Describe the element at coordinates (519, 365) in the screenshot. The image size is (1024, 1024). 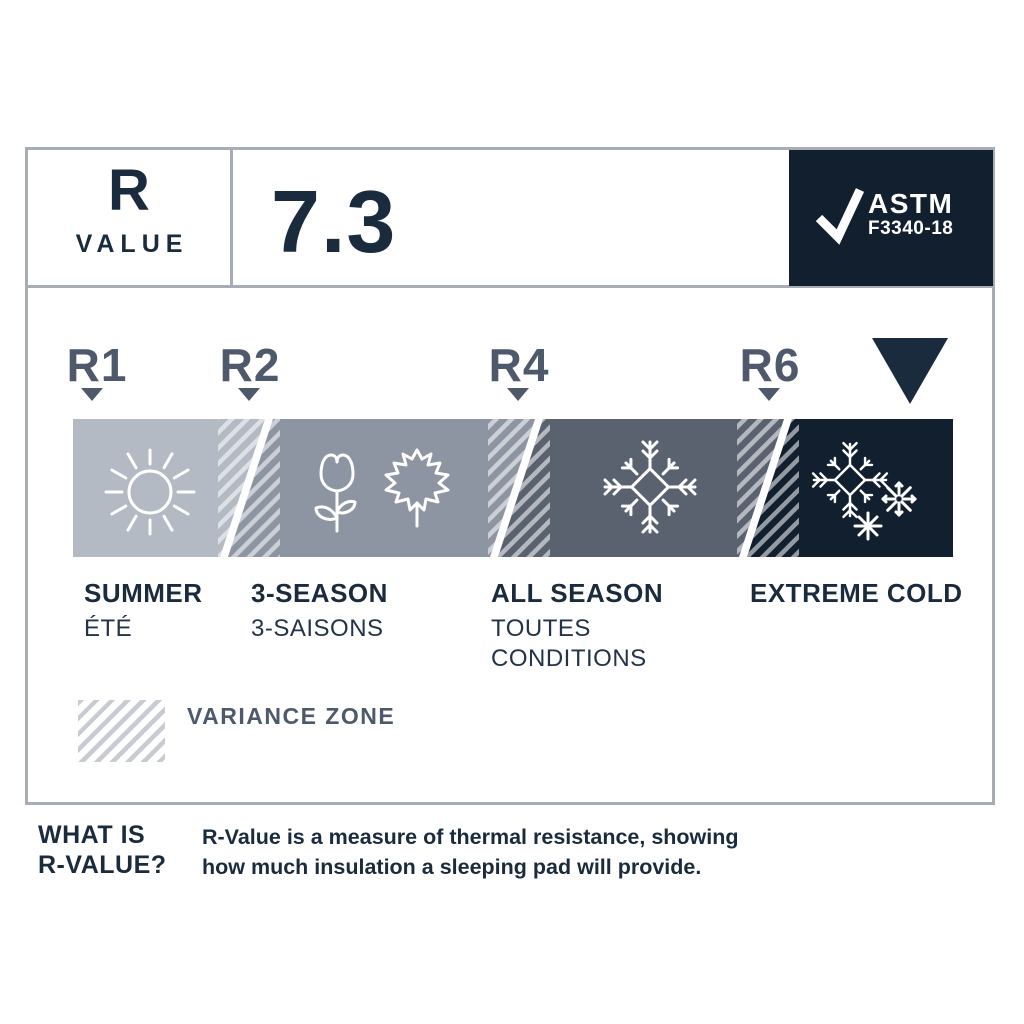
I see `marker-r4: R4` at that location.